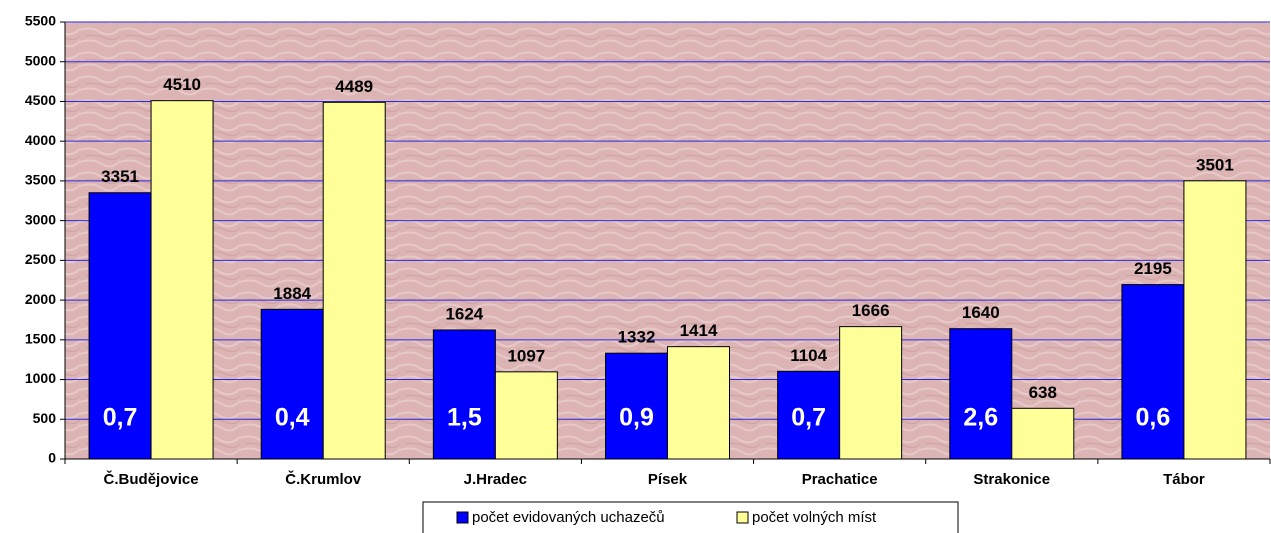  I want to click on x-tick-label: Č.Budějovice, so click(151, 479).